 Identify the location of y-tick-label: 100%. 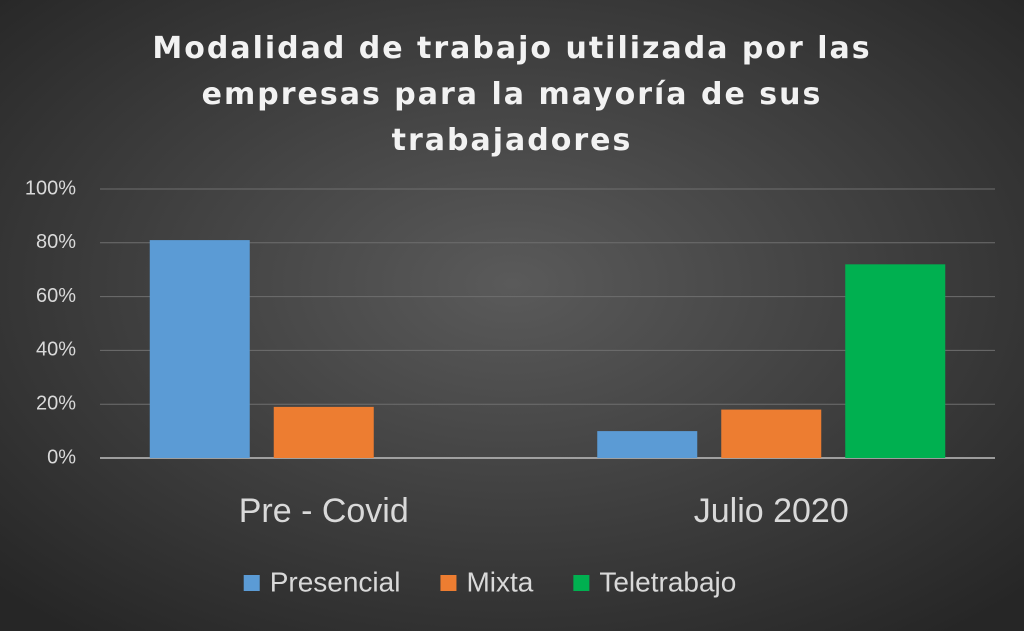
(50, 188).